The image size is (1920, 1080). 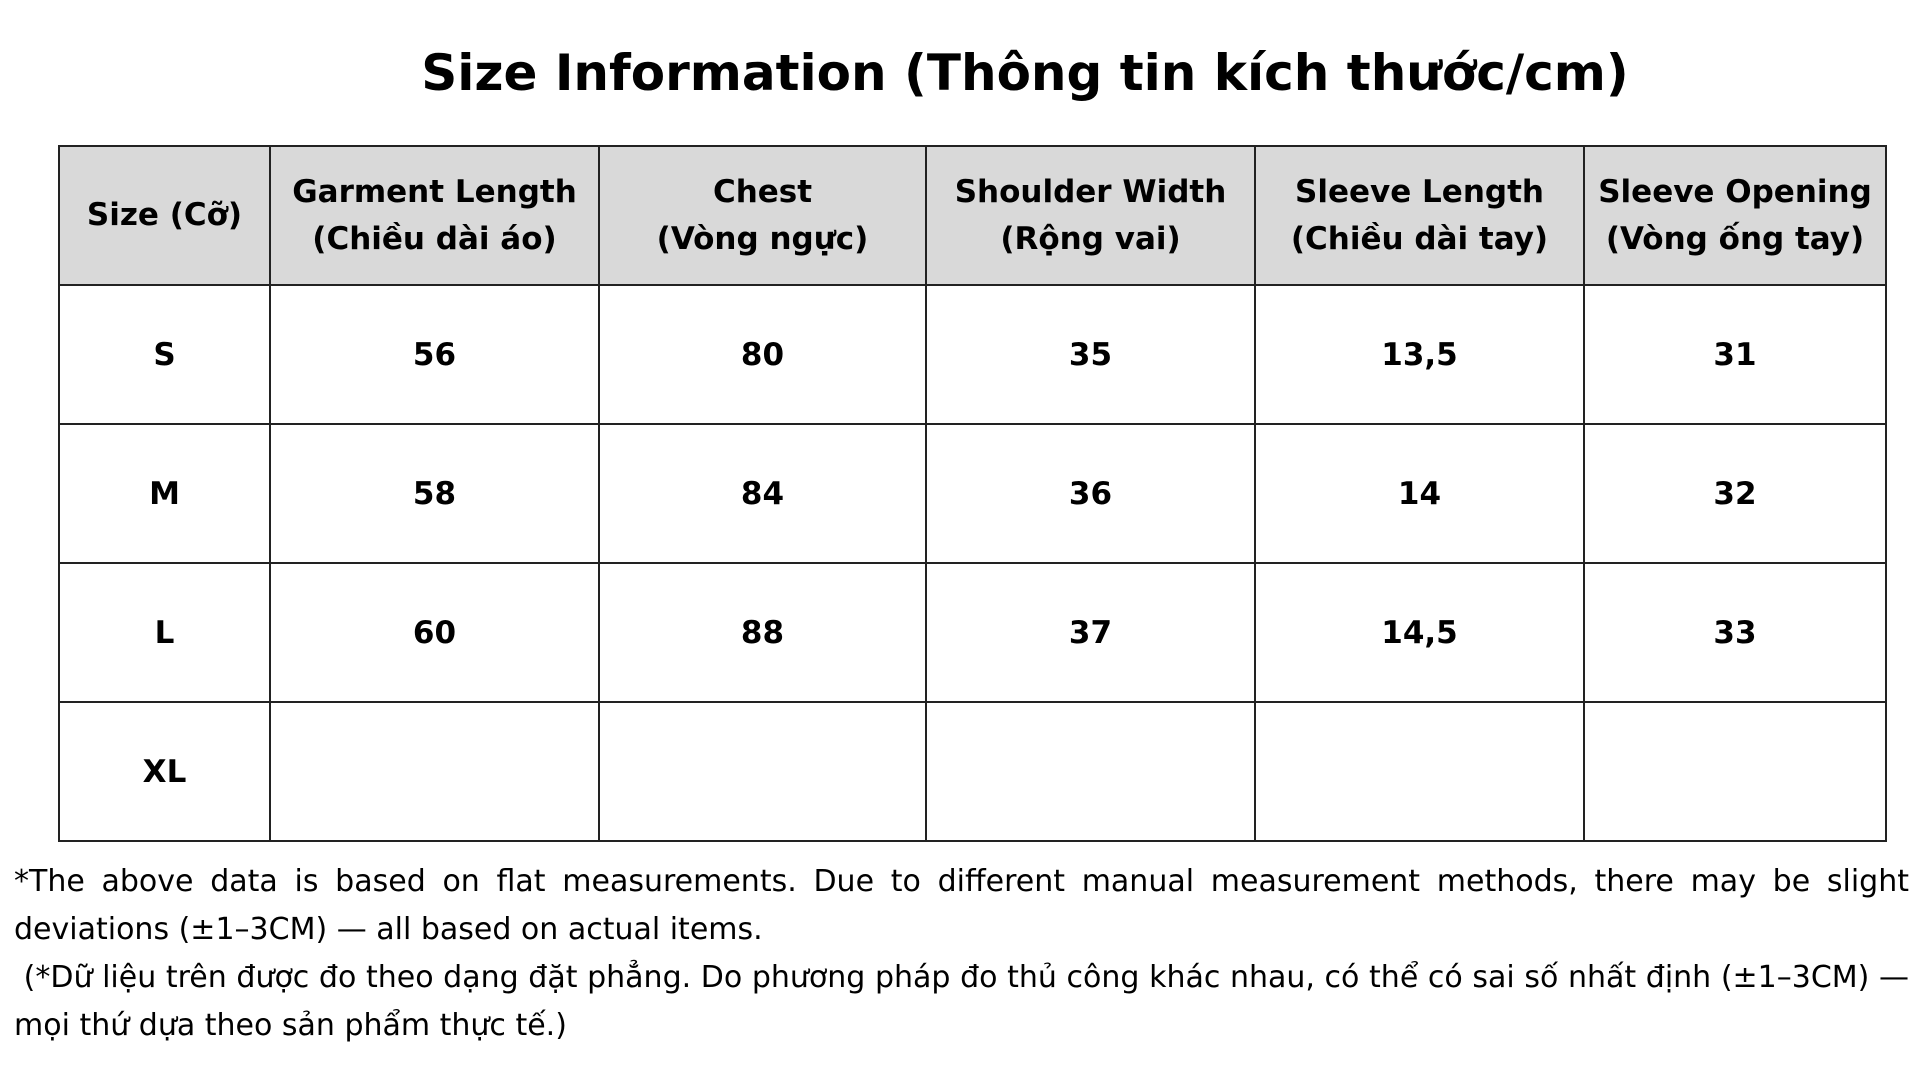 What do you see at coordinates (1419, 238) in the screenshot?
I see `header-sublabel: (Chiều dài tay)` at bounding box center [1419, 238].